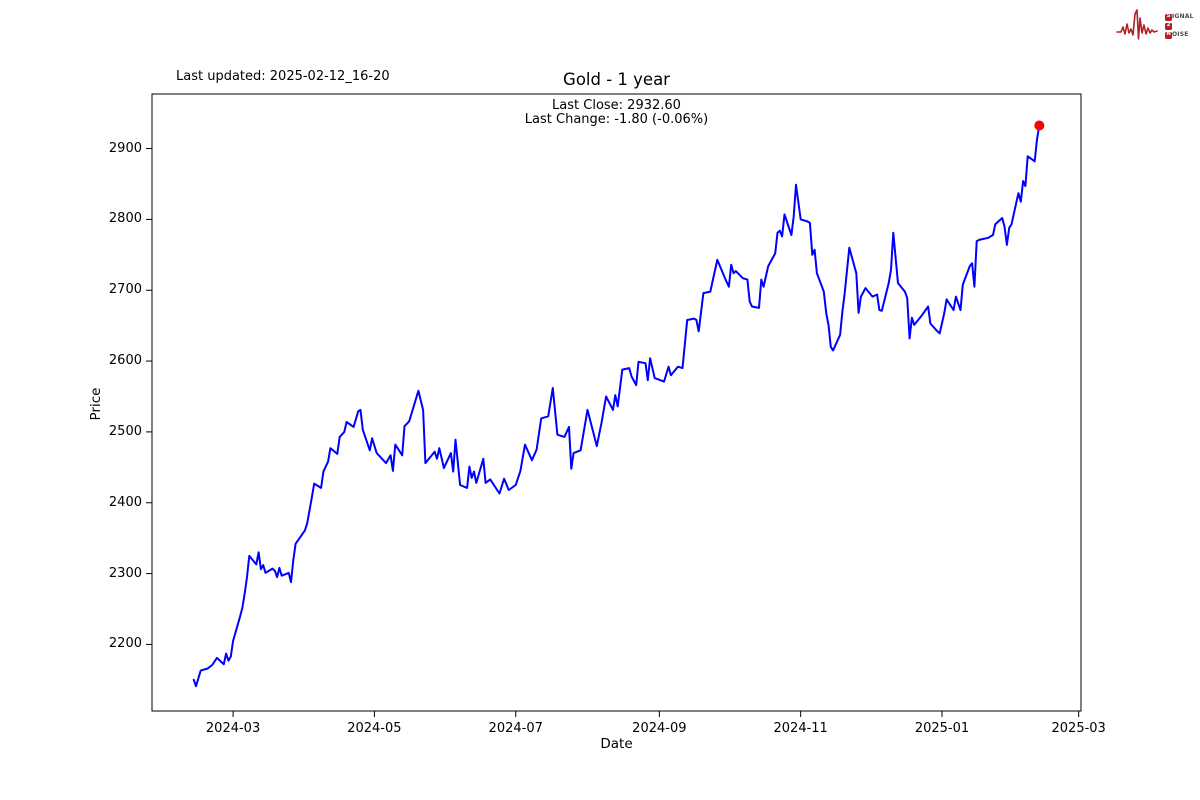  Describe the element at coordinates (1039, 125) in the screenshot. I see `last-point-marker` at that location.